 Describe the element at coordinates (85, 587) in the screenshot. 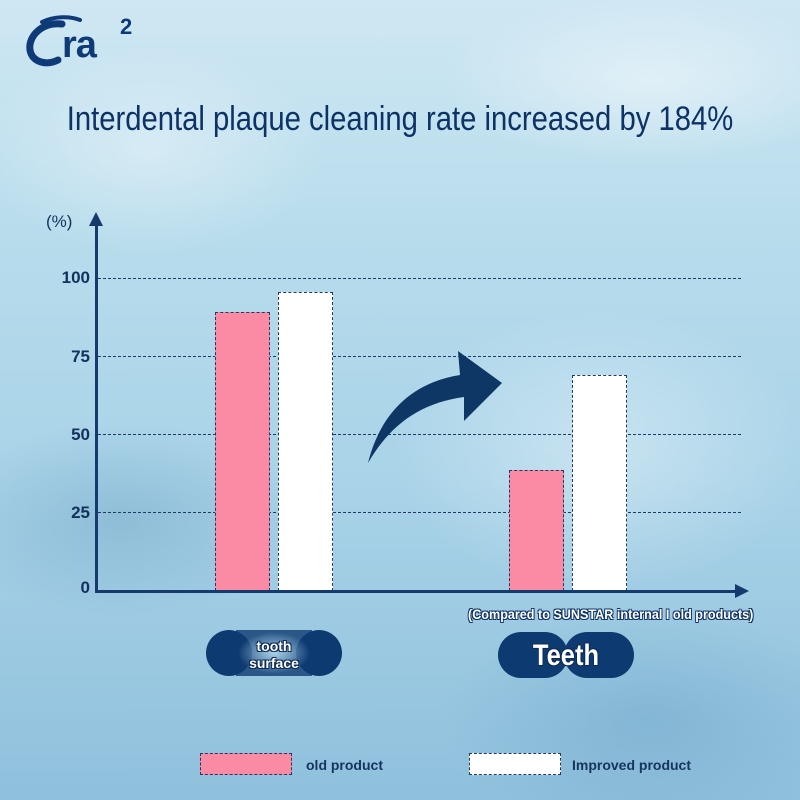

I see `y-tick-0: 0` at that location.